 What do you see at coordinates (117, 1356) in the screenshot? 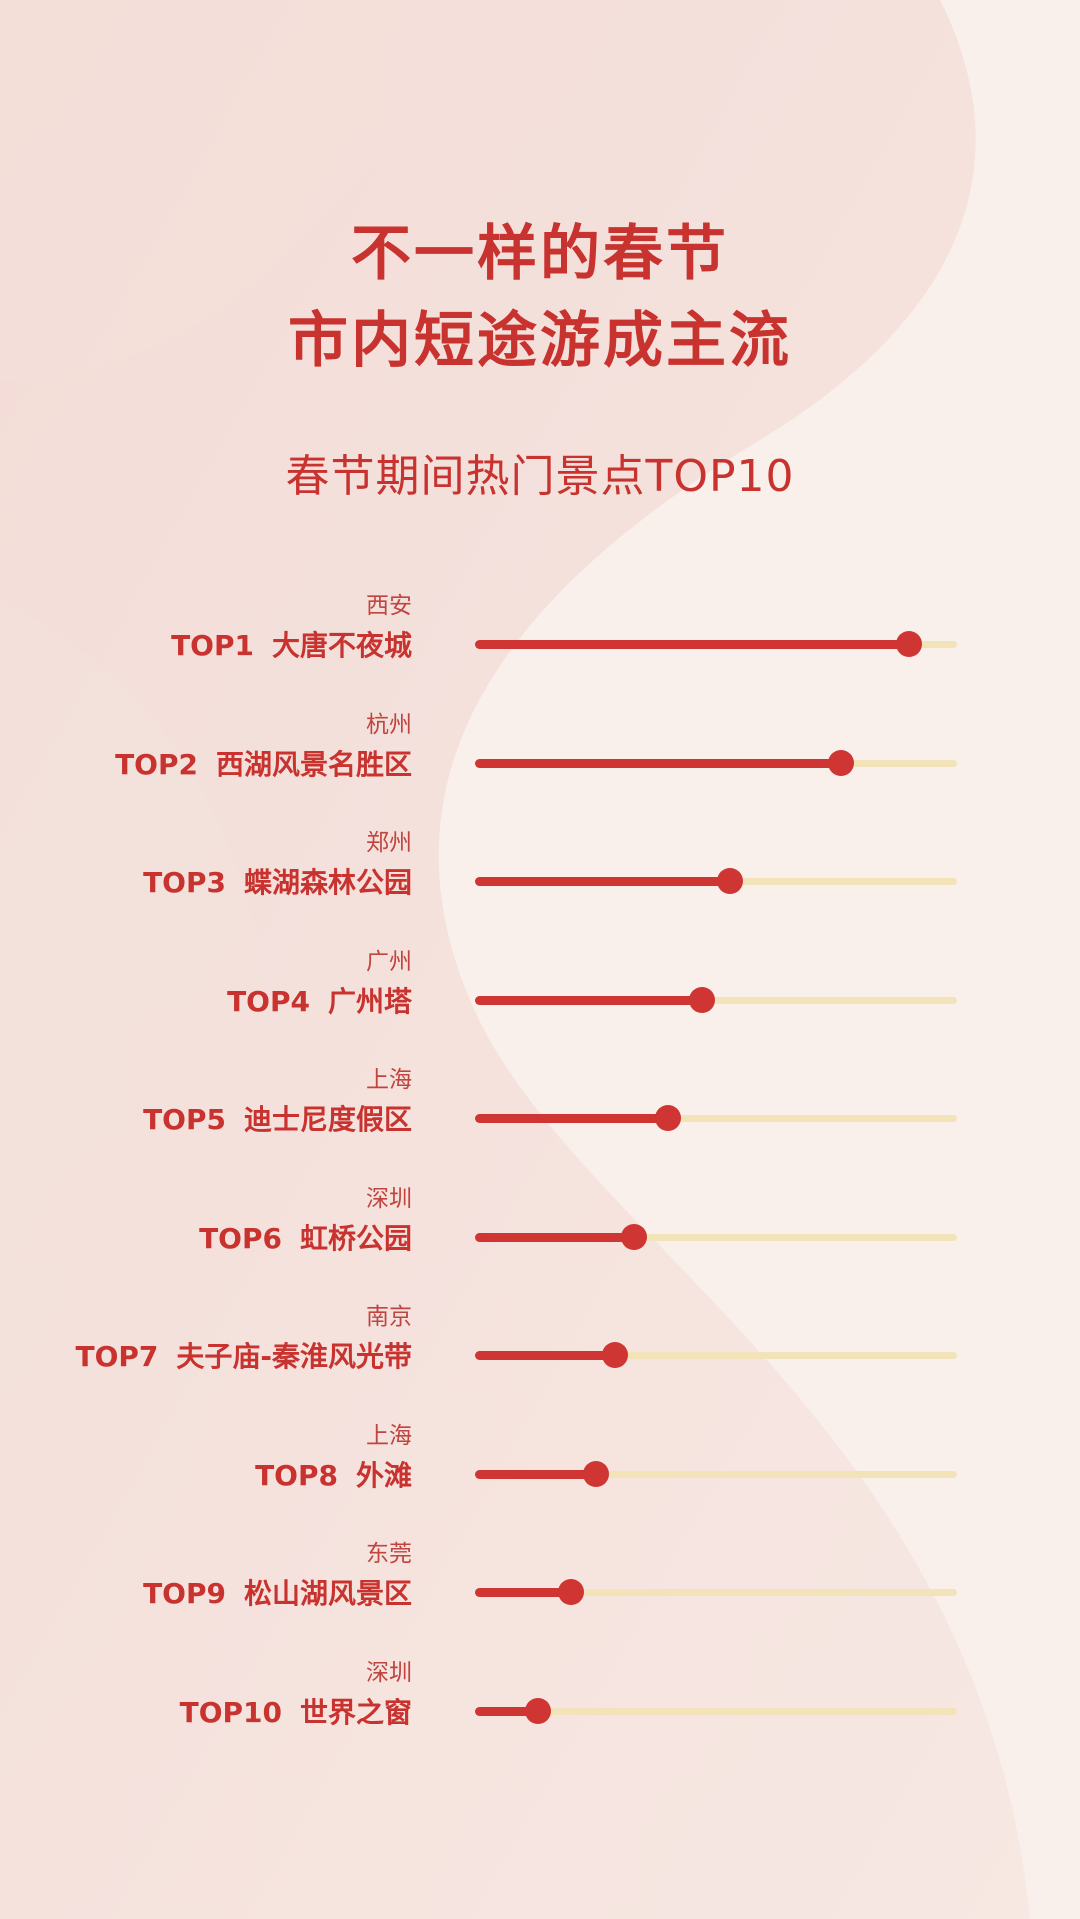
I see `rank-number: TOP7` at bounding box center [117, 1356].